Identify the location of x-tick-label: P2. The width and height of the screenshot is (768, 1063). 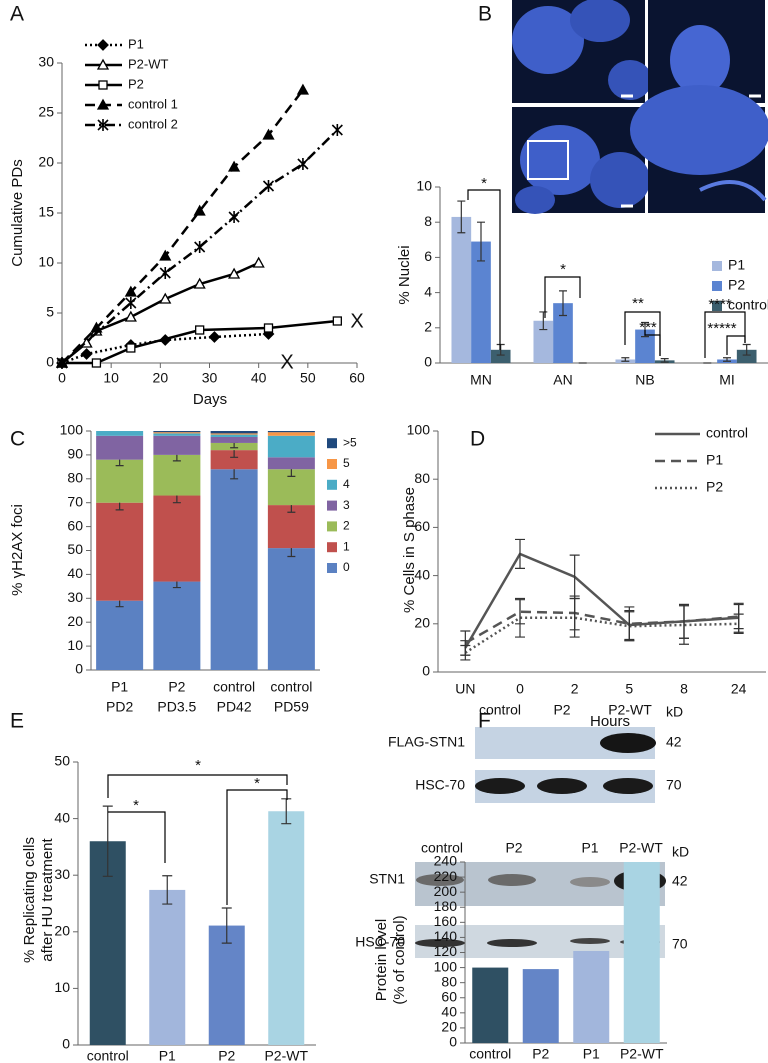
(226, 1055).